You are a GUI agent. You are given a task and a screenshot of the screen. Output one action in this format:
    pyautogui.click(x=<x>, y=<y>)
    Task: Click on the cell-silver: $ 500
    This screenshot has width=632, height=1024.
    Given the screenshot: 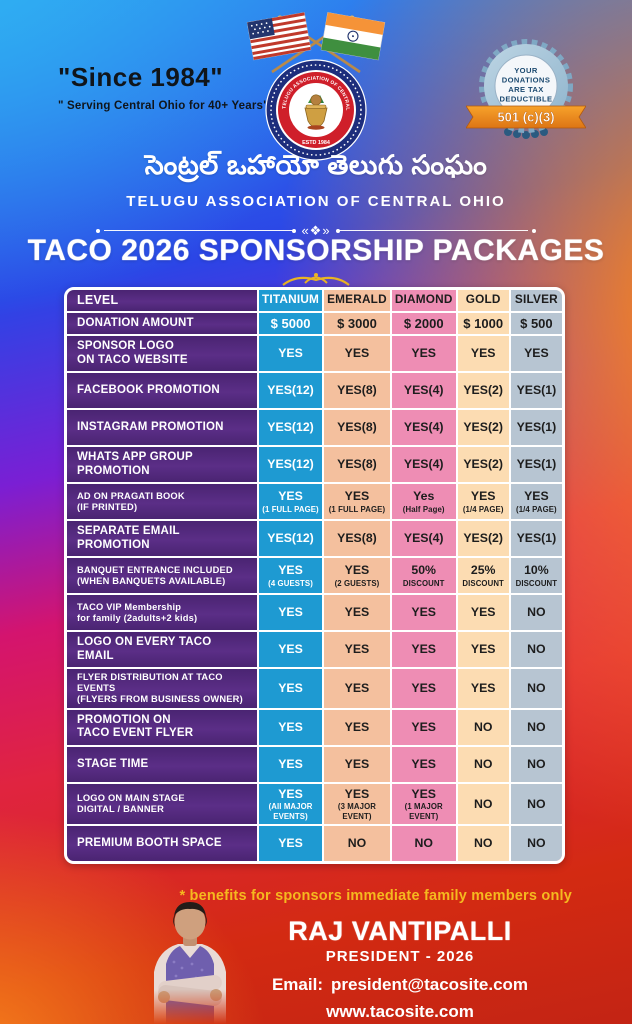 What is the action you would take?
    pyautogui.click(x=536, y=323)
    